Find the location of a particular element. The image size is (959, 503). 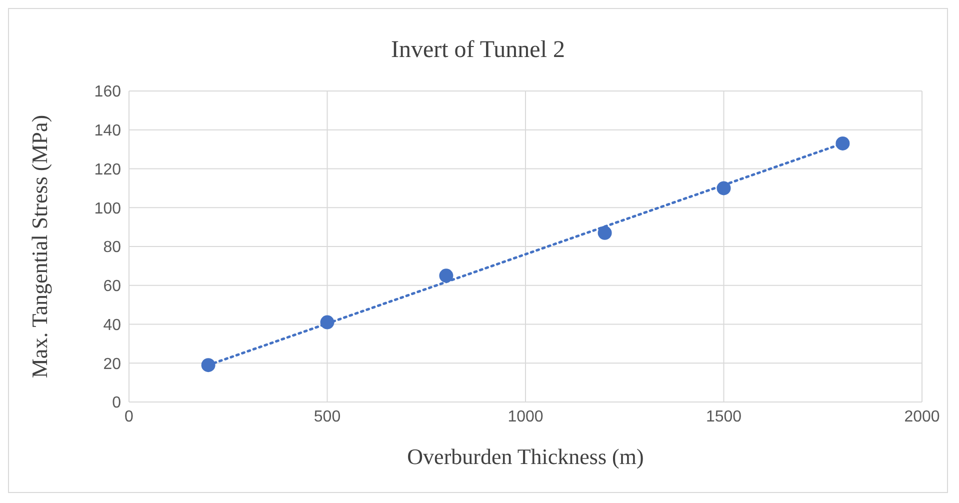

x-tick-label: 1000 is located at coordinates (526, 417).